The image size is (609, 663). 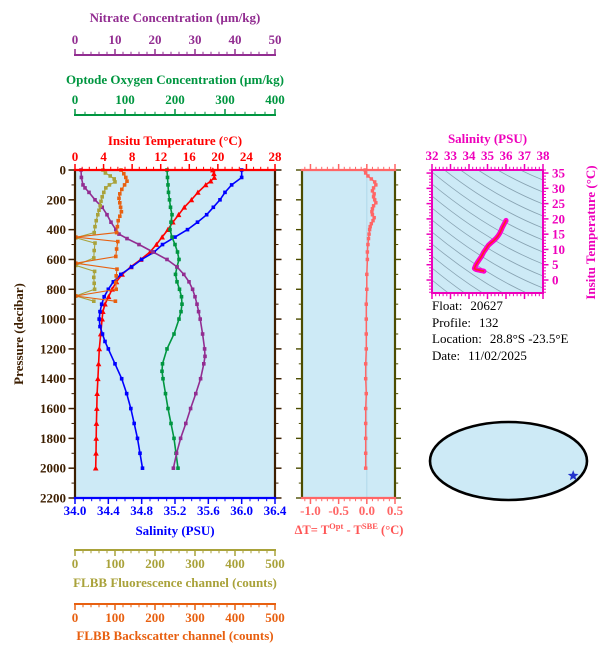 What do you see at coordinates (508, 461) in the screenshot?
I see `world-map` at bounding box center [508, 461].